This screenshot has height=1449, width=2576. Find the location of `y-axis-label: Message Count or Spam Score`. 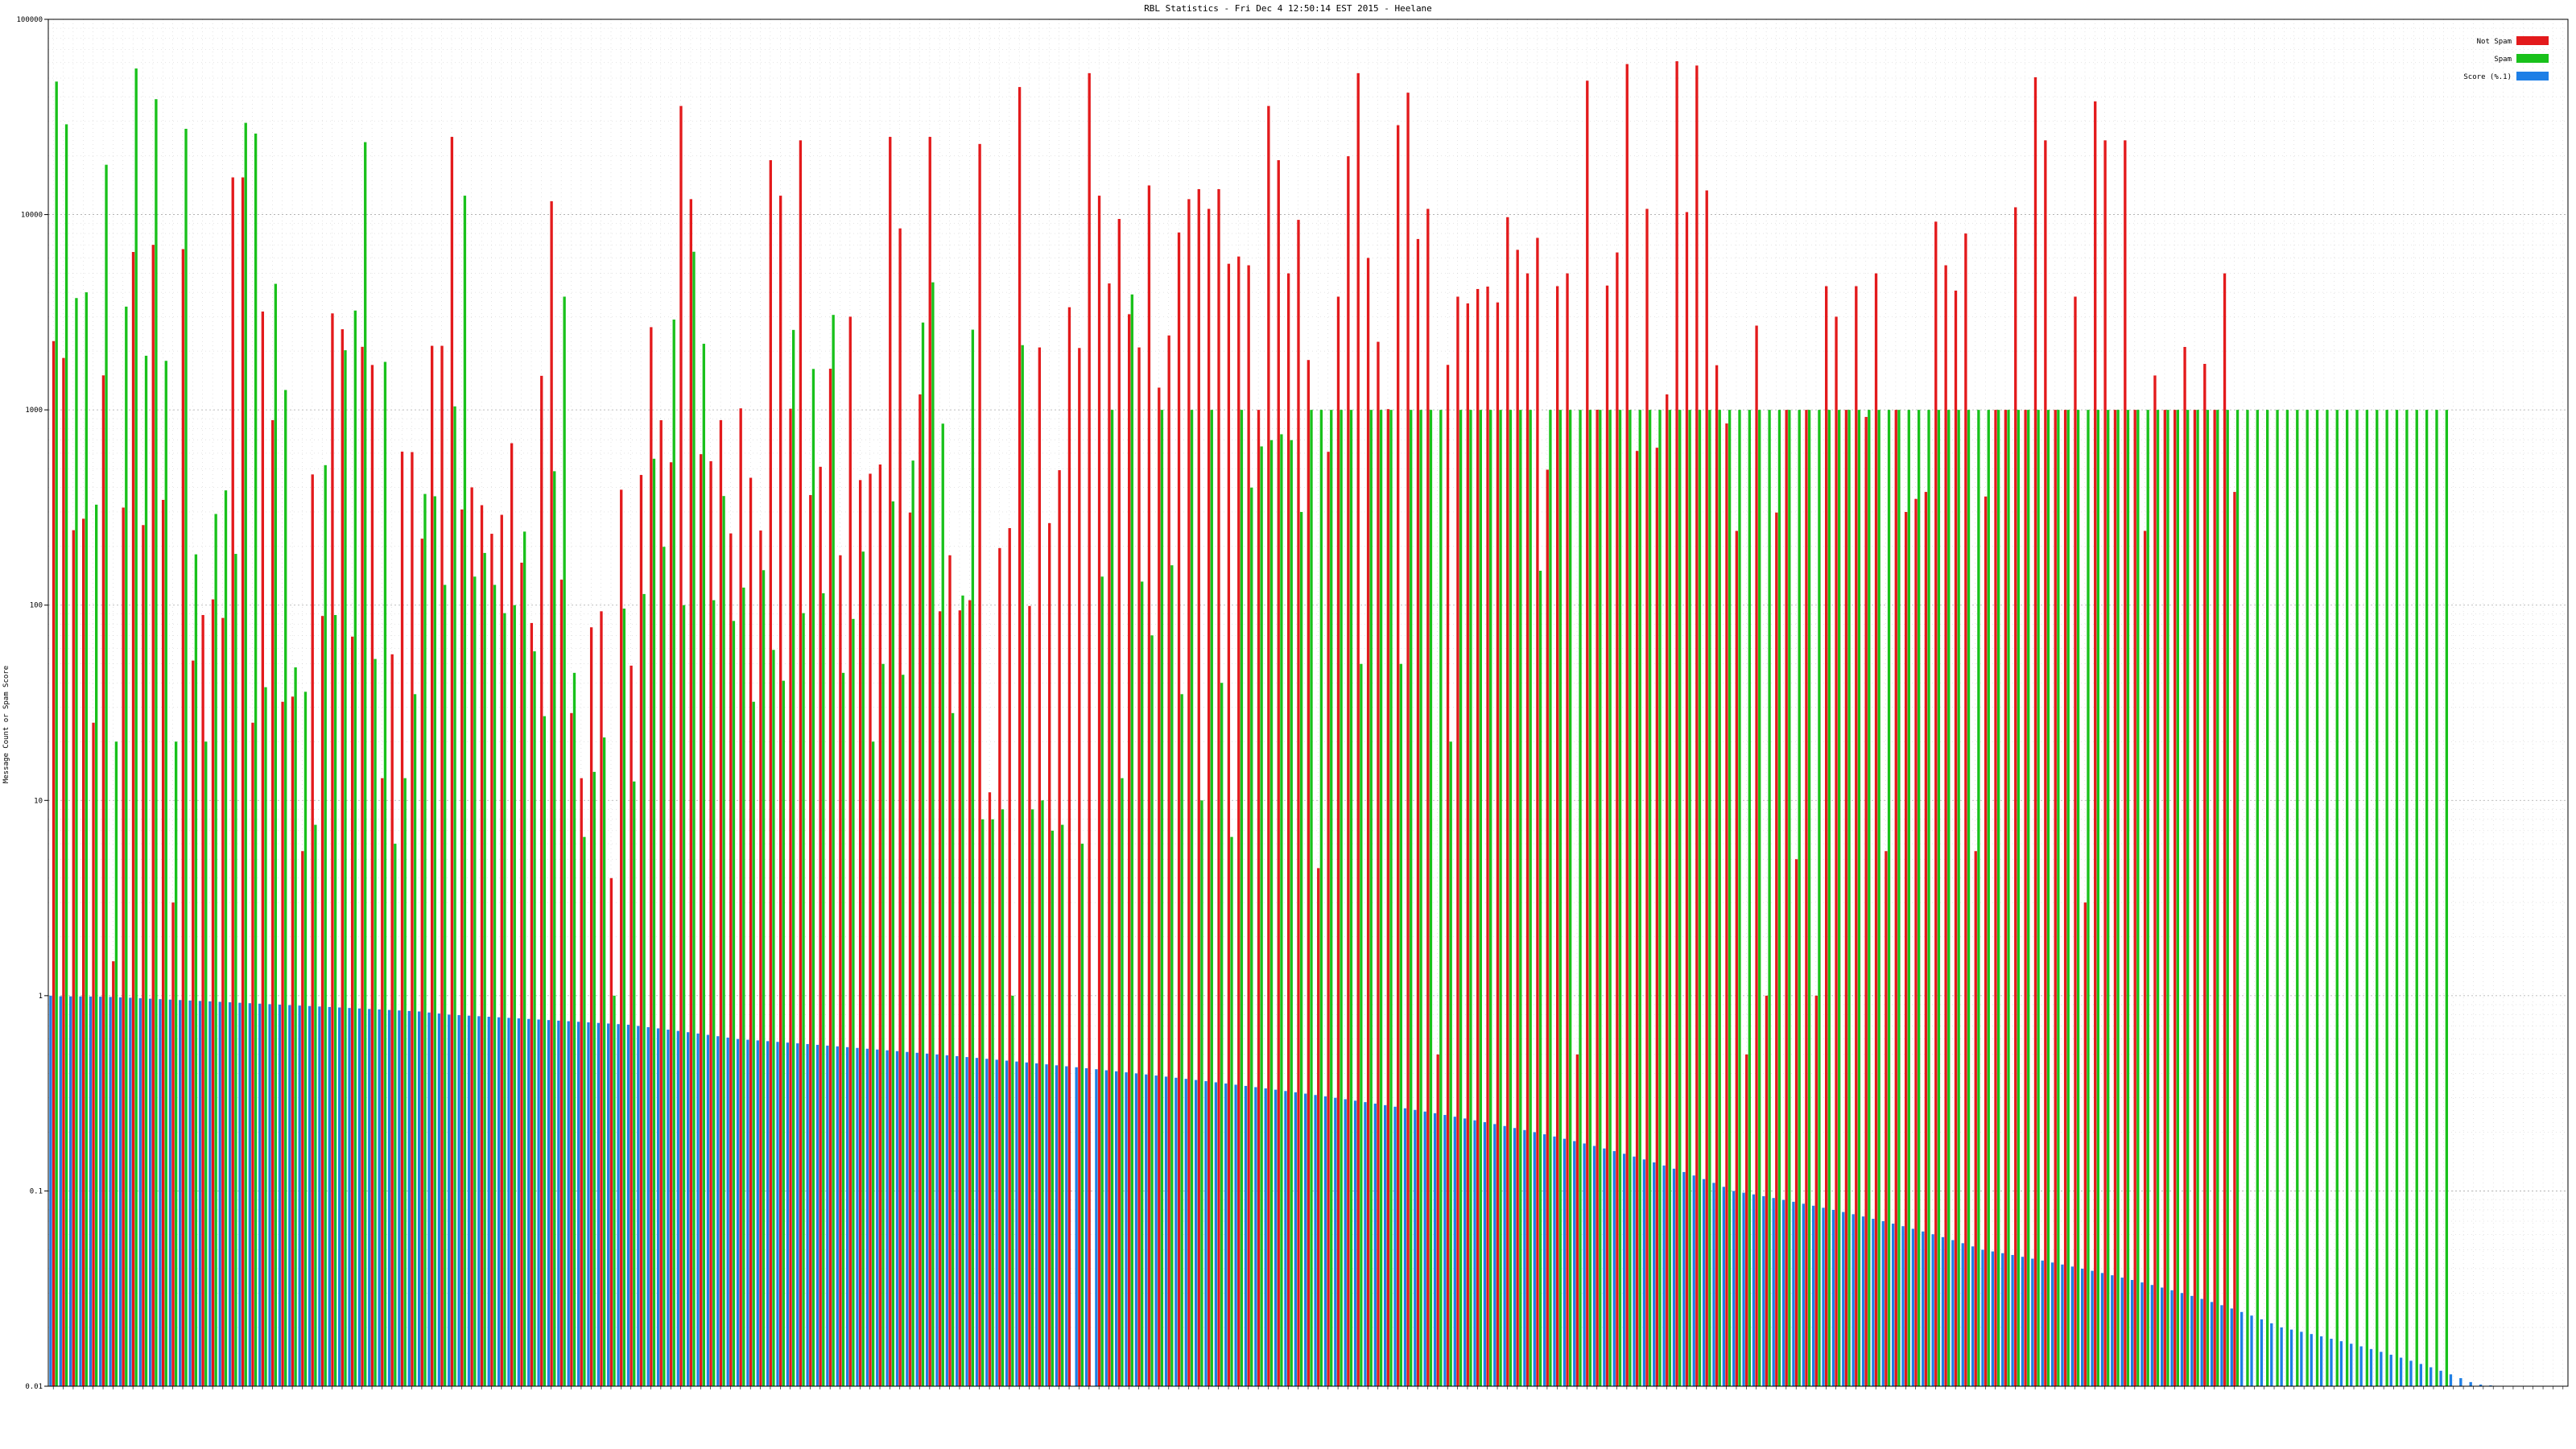

y-axis-label: Message Count or Spam Score is located at coordinates (6, 724).